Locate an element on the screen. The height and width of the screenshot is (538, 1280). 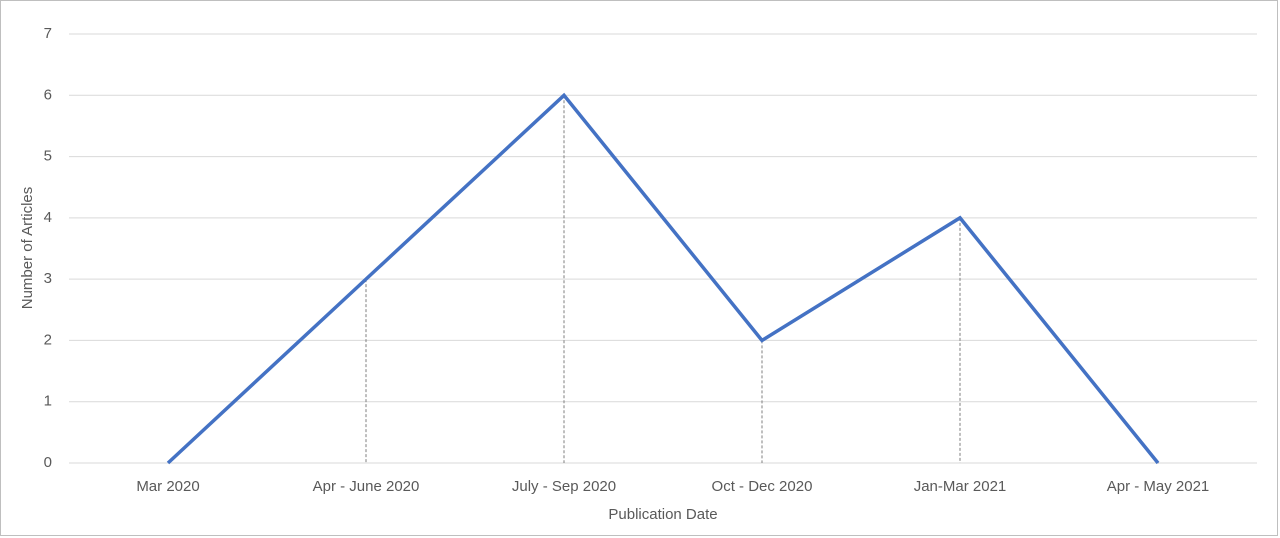
x-axis-label: Publication Date is located at coordinates (662, 514).